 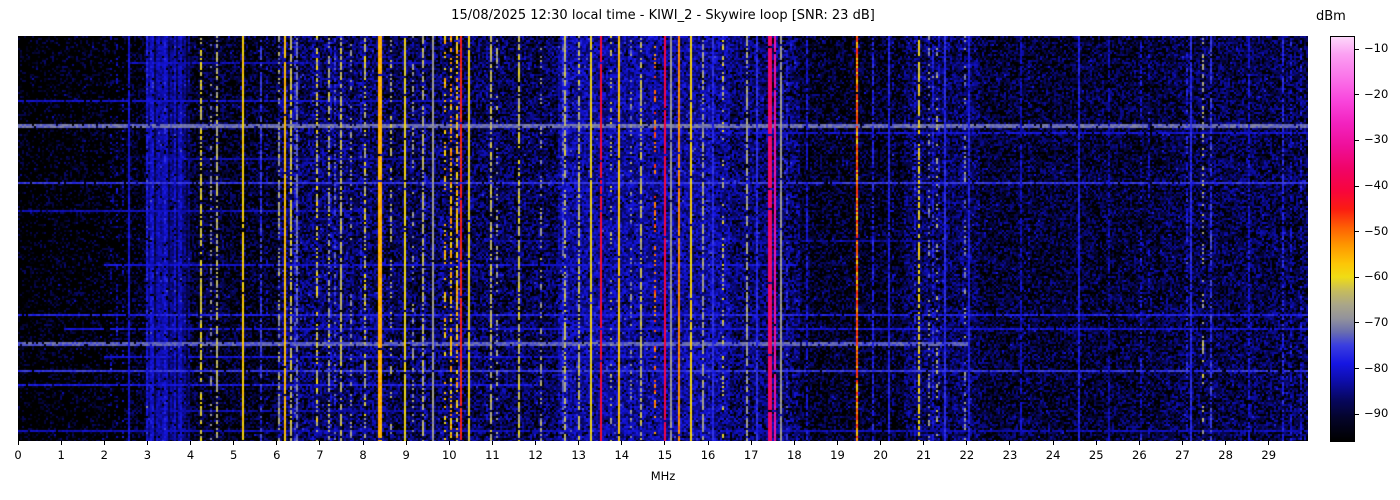 What do you see at coordinates (1376, 413) in the screenshot?
I see `colorbar-tick-label: −90` at bounding box center [1376, 413].